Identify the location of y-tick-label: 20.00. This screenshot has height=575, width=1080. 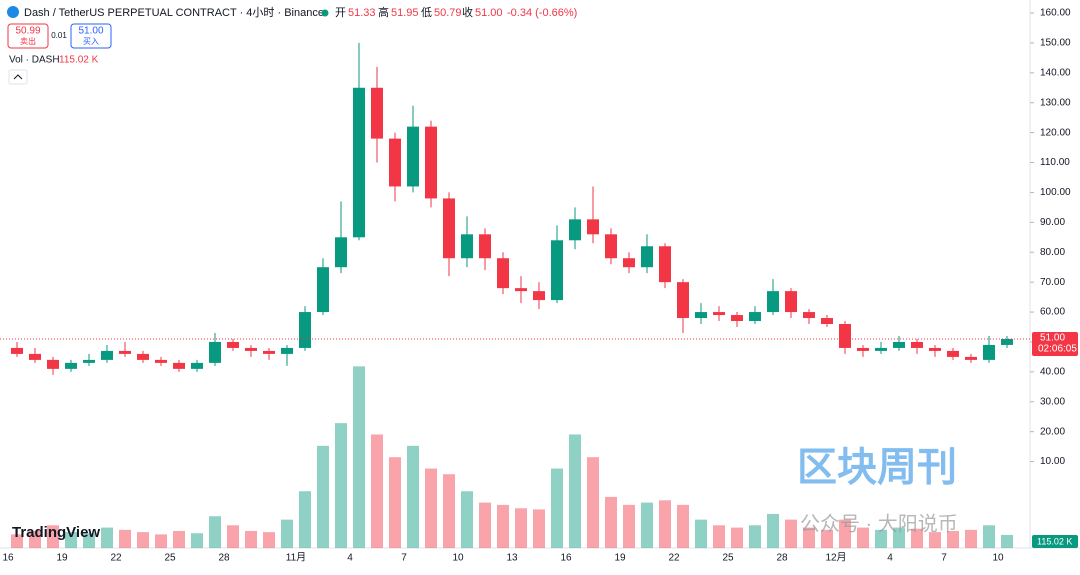
(1052, 431).